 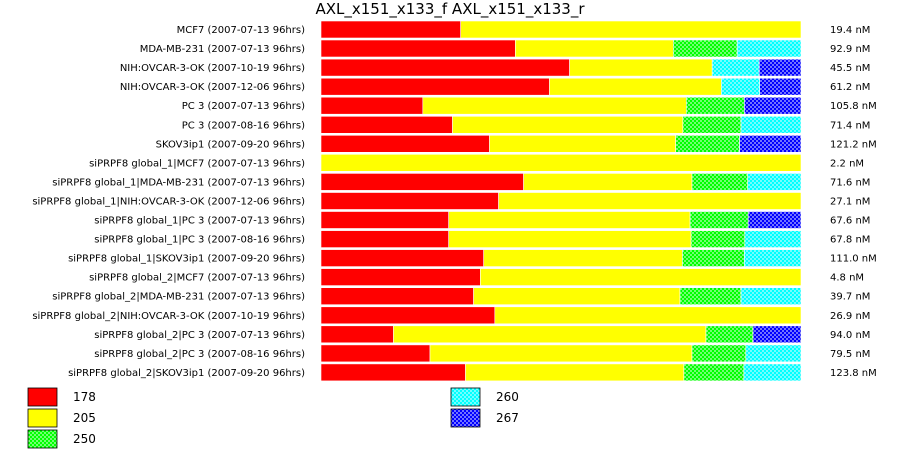 I want to click on concentration-label: 71.4 nM, so click(x=850, y=125).